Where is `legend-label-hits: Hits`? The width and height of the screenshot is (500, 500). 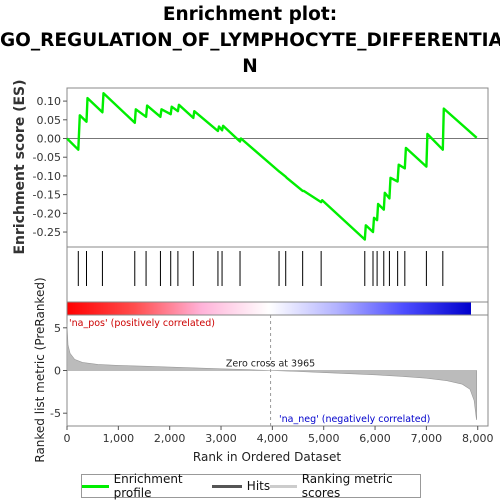 legend-label-hits: Hits is located at coordinates (258, 486).